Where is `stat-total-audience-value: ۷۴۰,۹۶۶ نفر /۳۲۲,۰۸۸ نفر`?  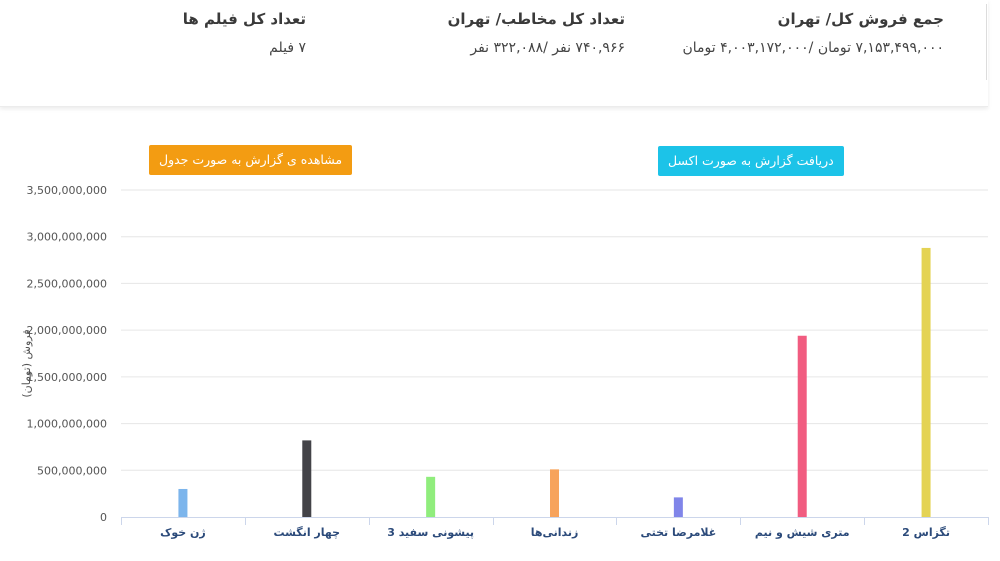 stat-total-audience-value: ۷۴۰,۹۶۶ نفر /۳۲۲,۰۸۸ نفر is located at coordinates (547, 48).